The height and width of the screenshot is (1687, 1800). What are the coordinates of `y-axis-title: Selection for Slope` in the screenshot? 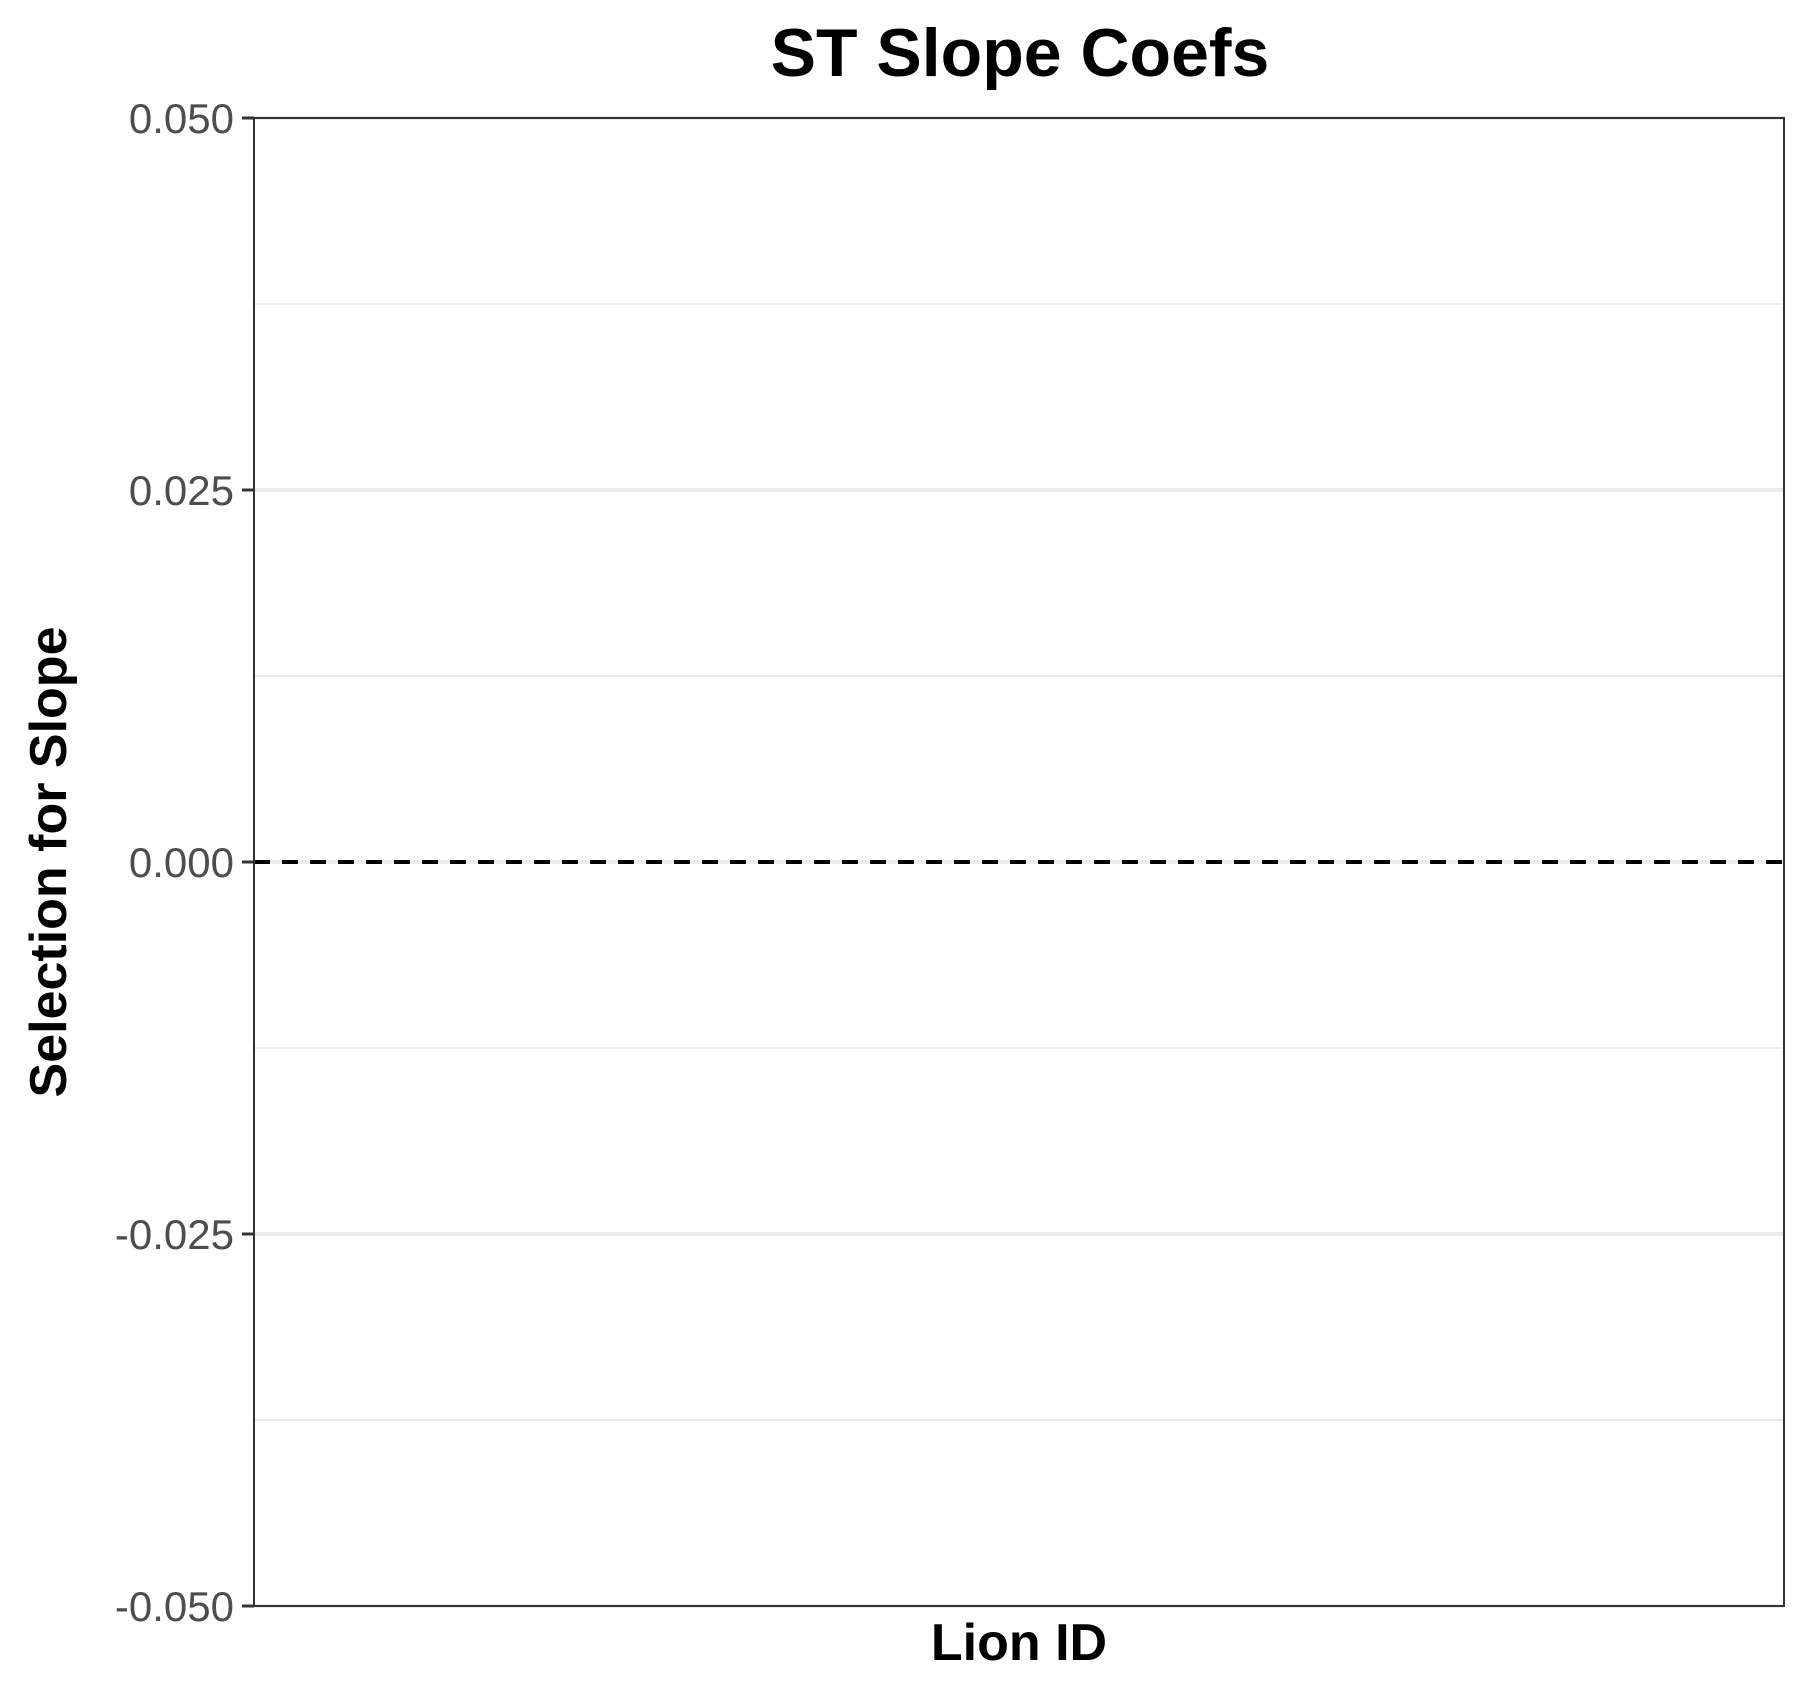 It's located at (49, 862).